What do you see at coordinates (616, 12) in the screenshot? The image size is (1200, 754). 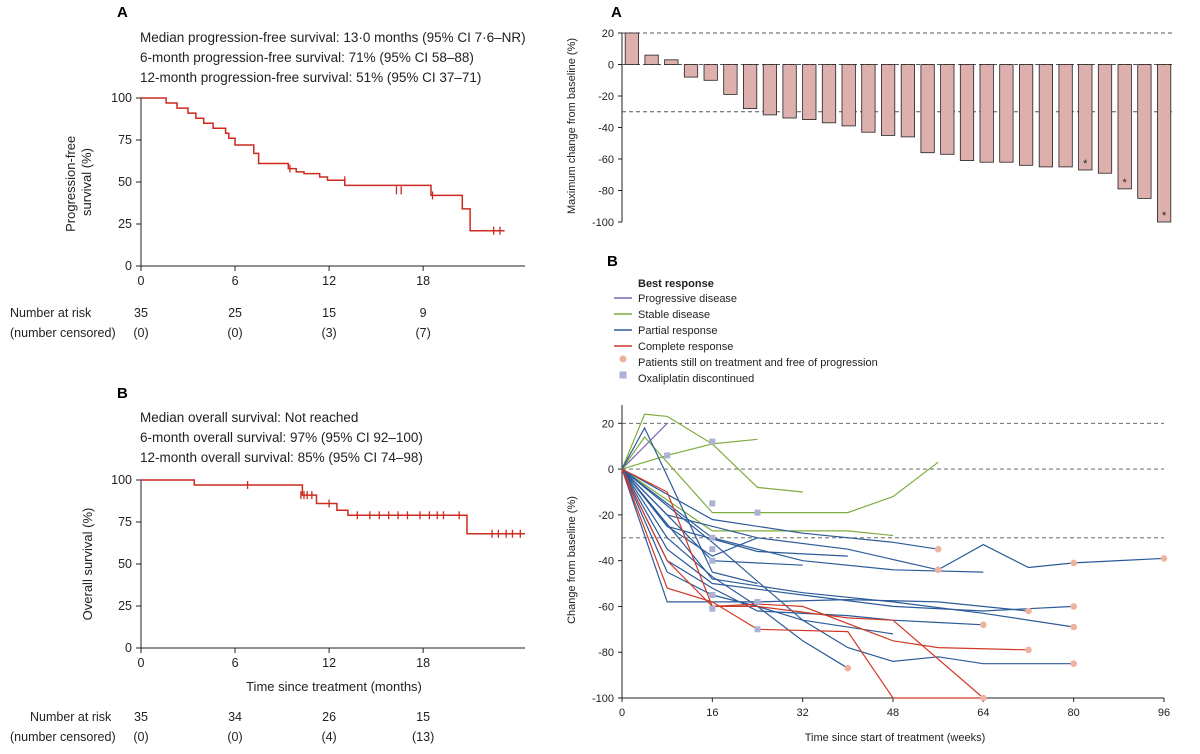 I see `waterfall-panel-label: A` at bounding box center [616, 12].